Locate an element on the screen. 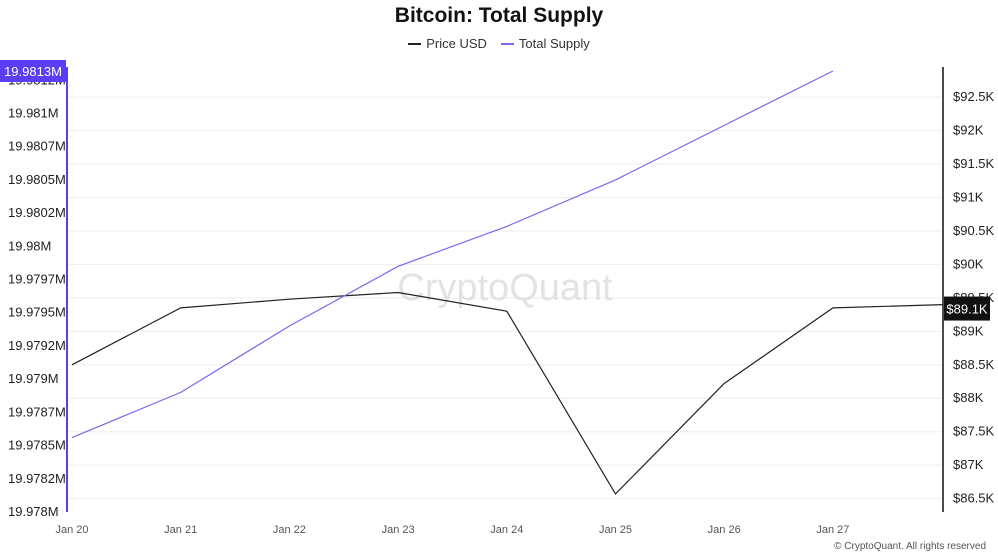  chart-title: Bitcoin: Total Supply is located at coordinates (499, 15).